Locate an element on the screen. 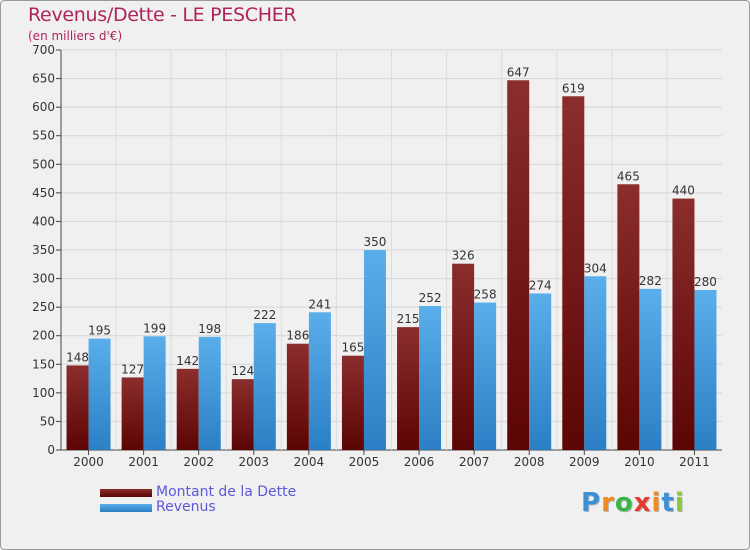 The height and width of the screenshot is (550, 750). legend-label-revenus: Revenus is located at coordinates (186, 507).